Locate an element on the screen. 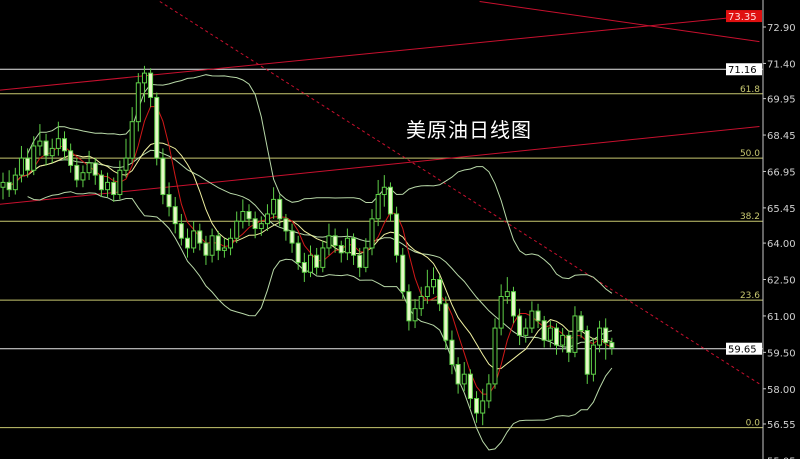 The width and height of the screenshot is (800, 459). price-tick-label: 61.00 is located at coordinates (781, 317).